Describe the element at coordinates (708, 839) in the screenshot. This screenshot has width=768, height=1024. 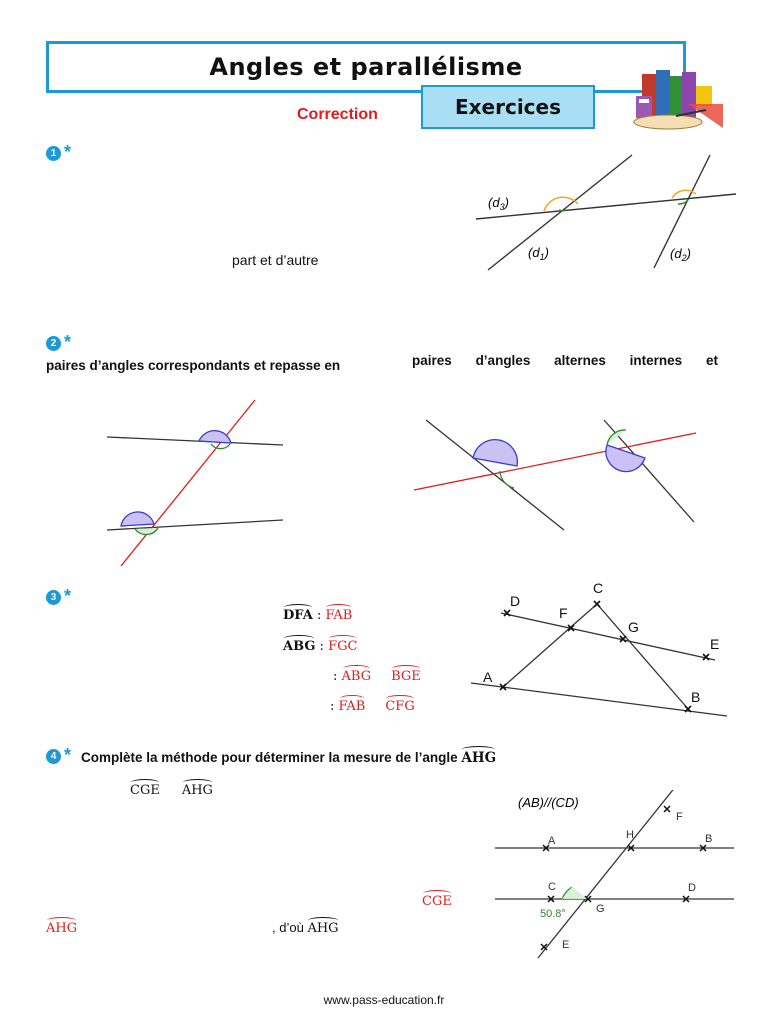
I see `point-B4: B` at that location.